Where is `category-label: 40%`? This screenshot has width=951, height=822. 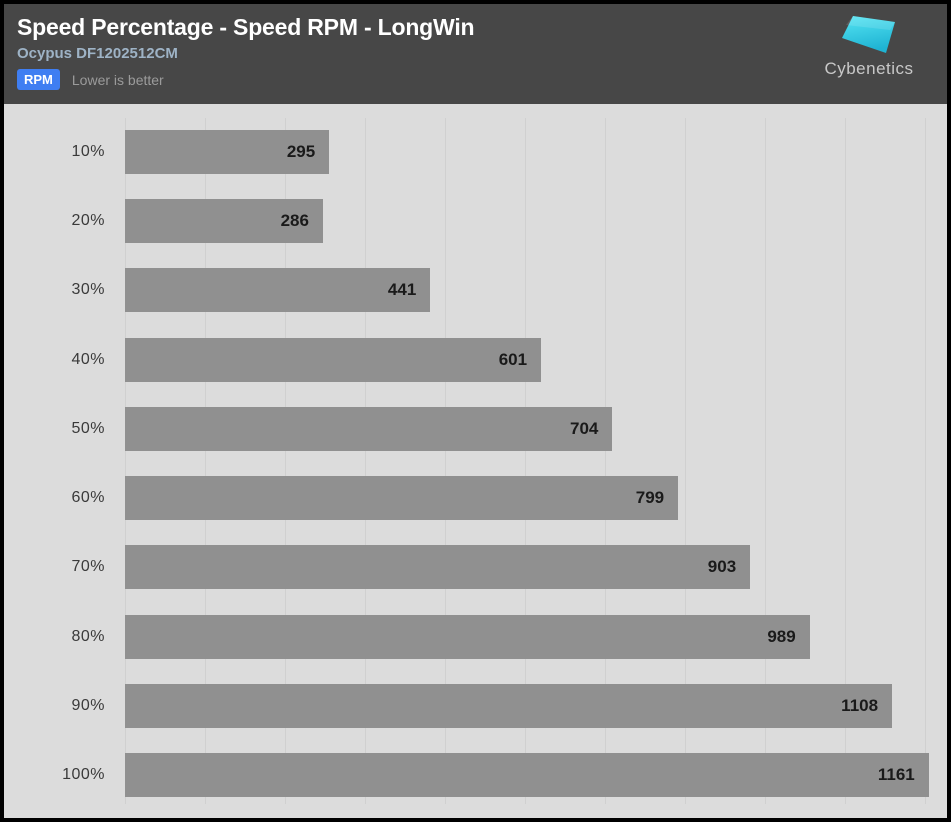
category-label: 40% is located at coordinates (88, 359).